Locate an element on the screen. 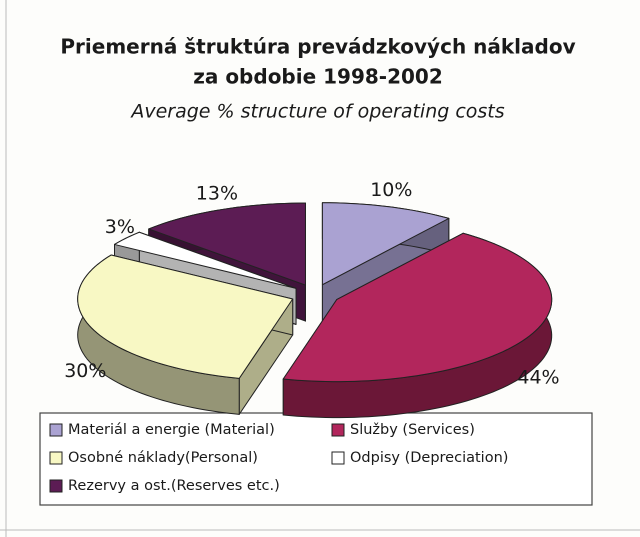 The width and height of the screenshot is (640, 537). legend-label: Osobné náklady(Personal) is located at coordinates (163, 458).